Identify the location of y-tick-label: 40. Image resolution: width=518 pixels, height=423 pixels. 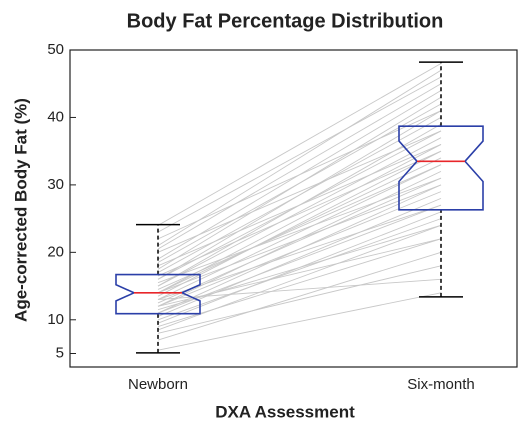
(55, 116).